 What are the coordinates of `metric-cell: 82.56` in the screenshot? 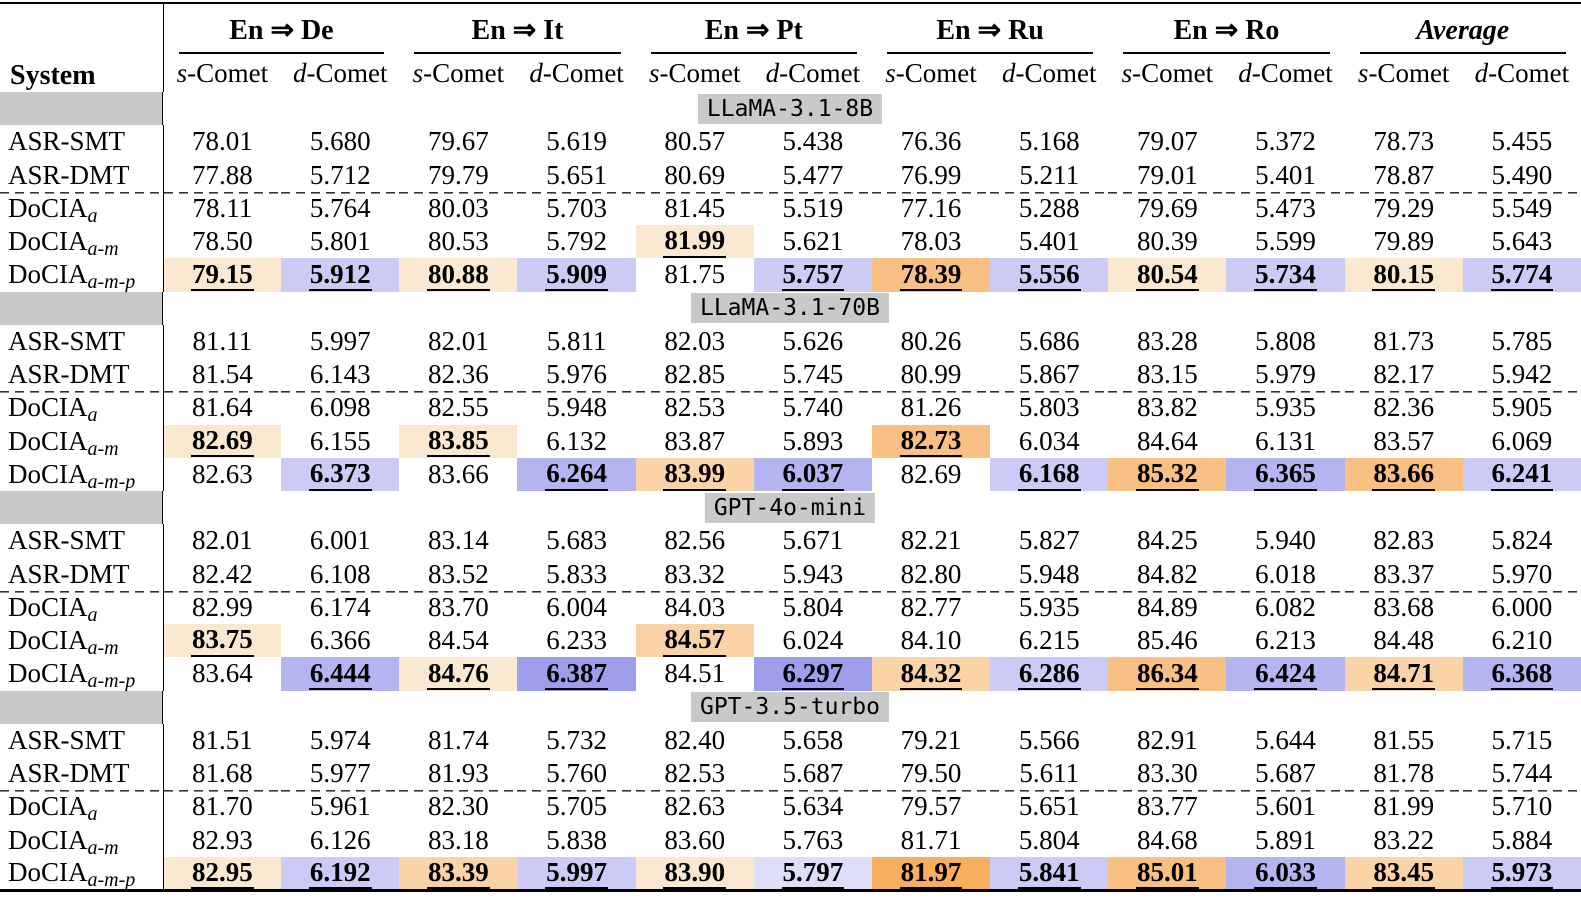 It's located at (695, 540).